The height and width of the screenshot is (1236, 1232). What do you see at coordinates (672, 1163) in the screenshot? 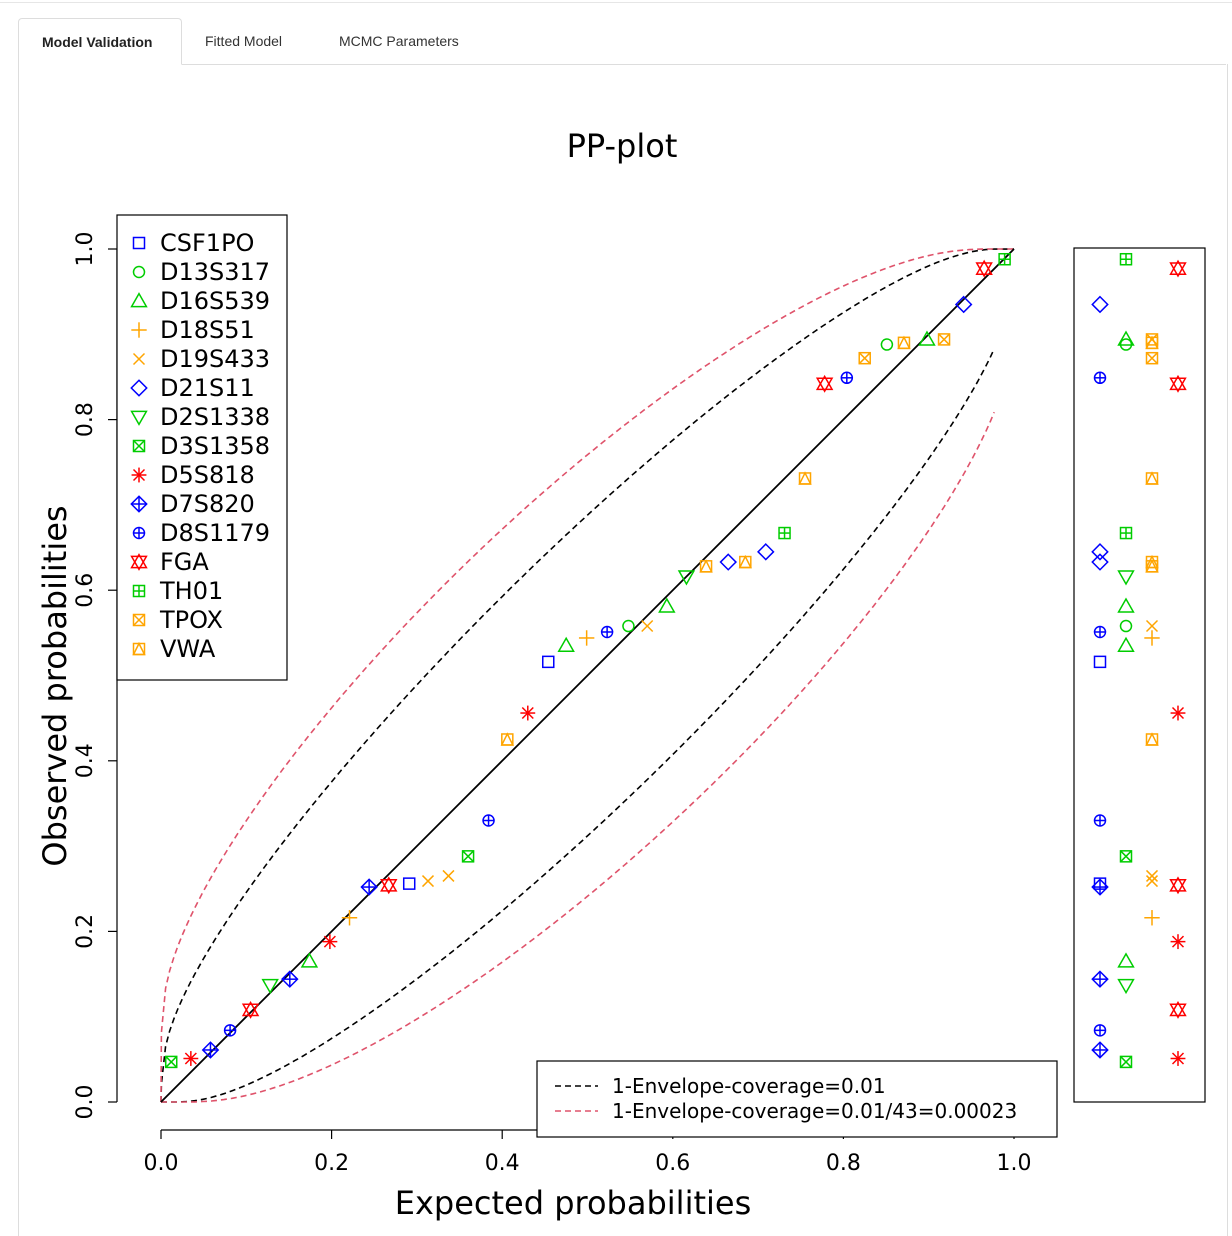
I see `x-tick-label: 0.6` at bounding box center [672, 1163].